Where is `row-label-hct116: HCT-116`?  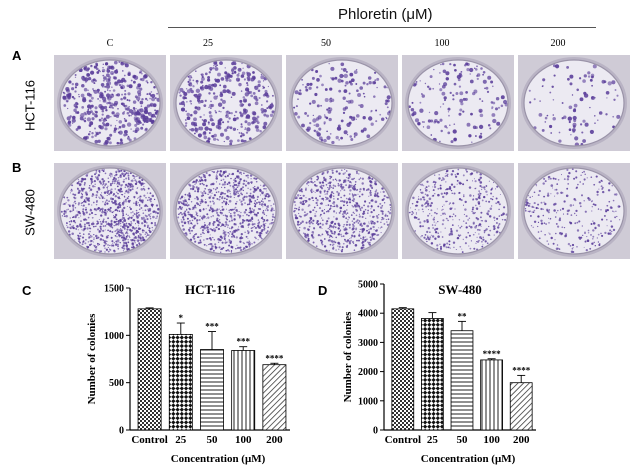
row-label-hct116: HCT-116 is located at coordinates (30, 105).